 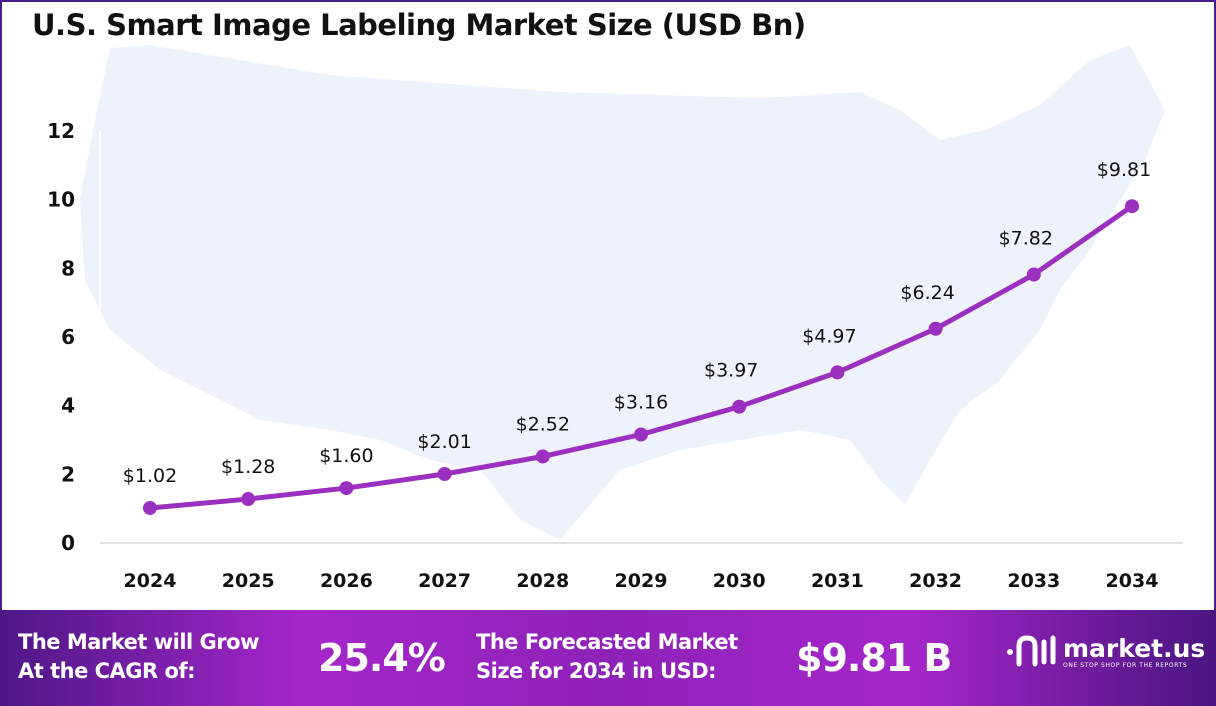 I want to click on data-label: $1.02, so click(x=150, y=476).